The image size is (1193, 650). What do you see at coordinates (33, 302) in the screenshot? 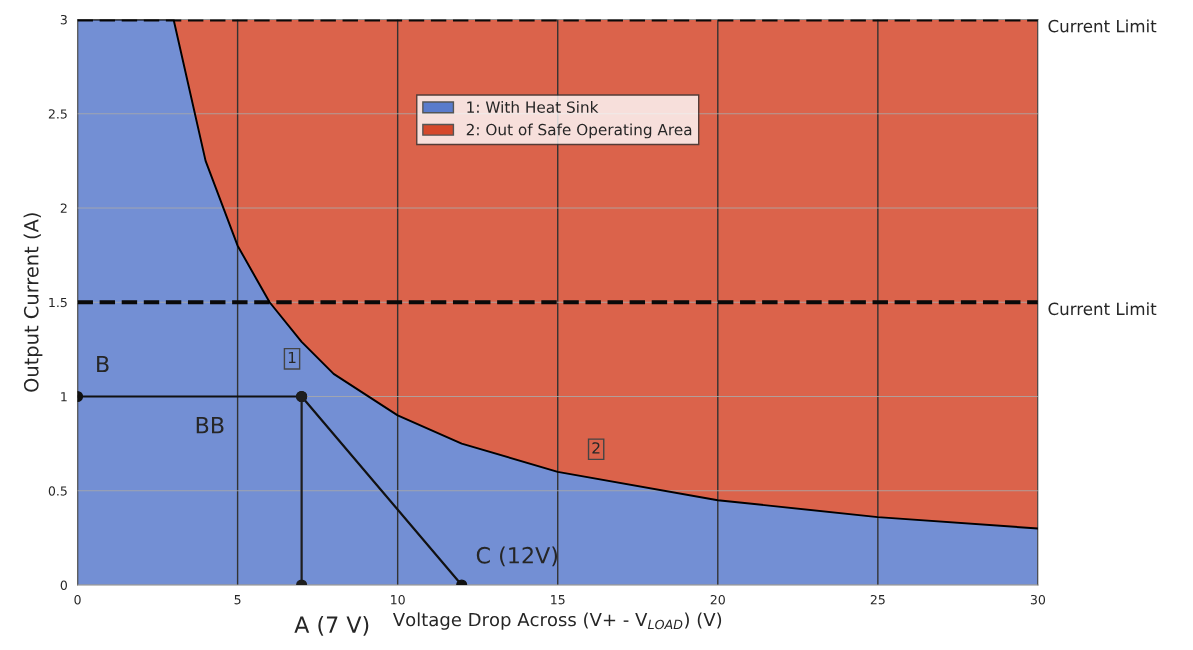
I see `y-axis-title: Output Current (A)` at bounding box center [33, 302].